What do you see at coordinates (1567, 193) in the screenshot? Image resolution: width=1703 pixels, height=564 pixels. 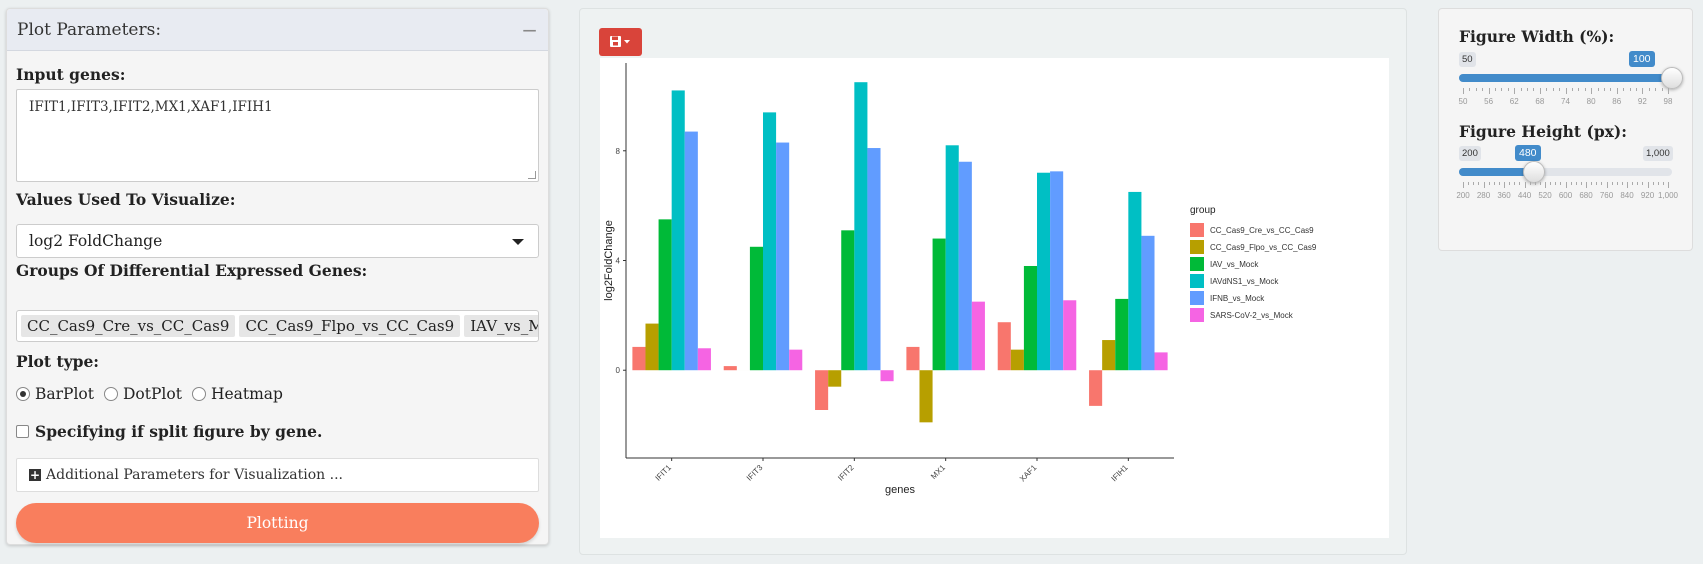 I see `height-slider-ticks: 200 280 360 440 520 600 680 760 840 920 1,000` at bounding box center [1567, 193].